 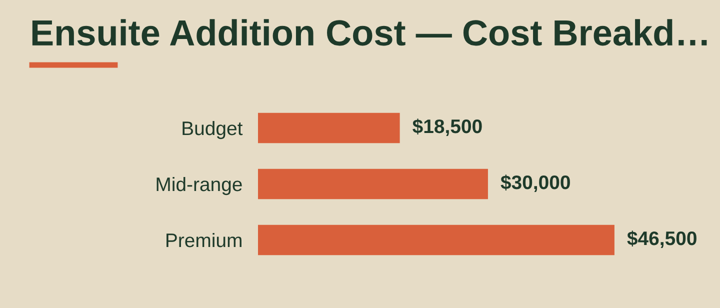 What do you see at coordinates (199, 186) in the screenshot?
I see `y-tick-label: Mid-range` at bounding box center [199, 186].